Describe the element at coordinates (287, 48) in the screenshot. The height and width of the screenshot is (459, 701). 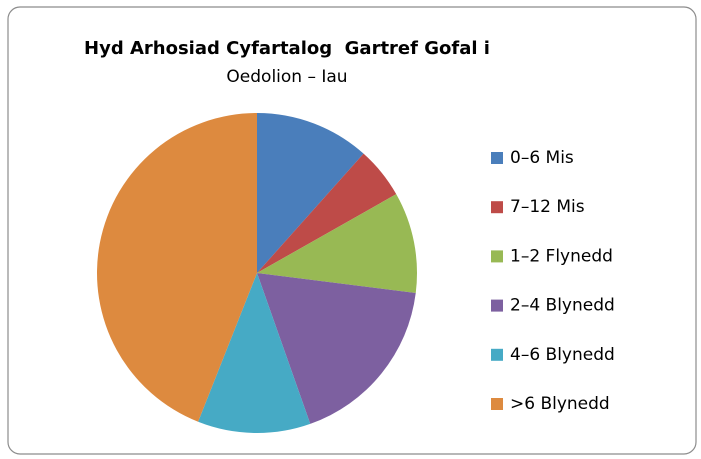
I see `chart-title: Hyd Arhosiad Cyfartalog Gartref Gofal i` at that location.